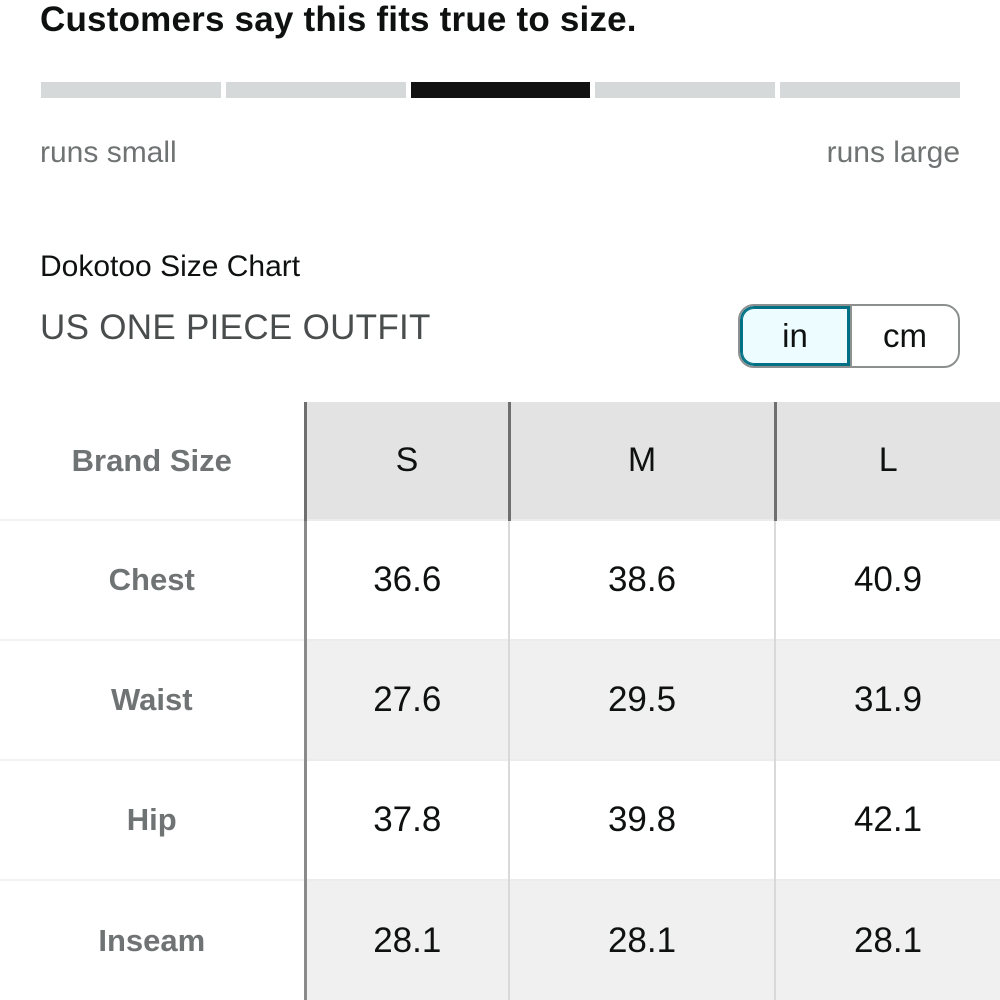 The image size is (1000, 1000). What do you see at coordinates (887, 819) in the screenshot?
I see `cell-hip-l: 42.1` at bounding box center [887, 819].